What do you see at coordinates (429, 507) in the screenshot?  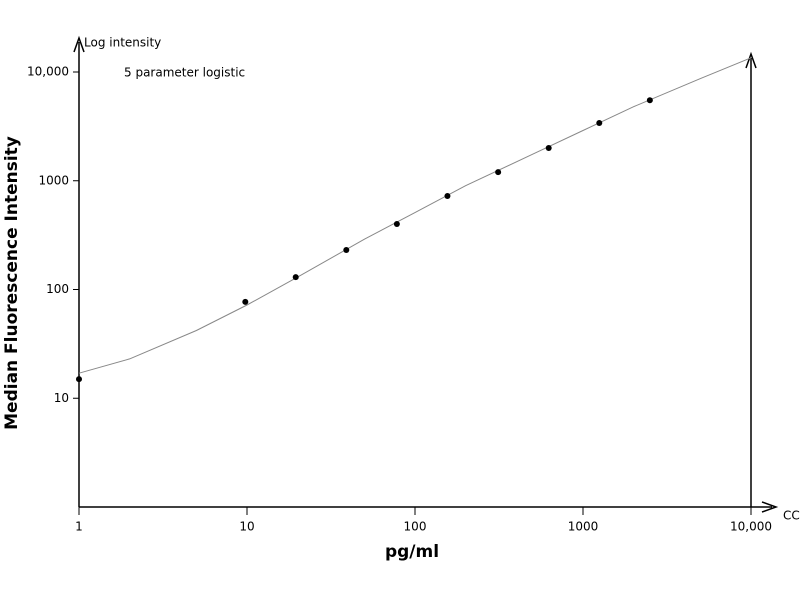 I see `x-axis` at bounding box center [429, 507].